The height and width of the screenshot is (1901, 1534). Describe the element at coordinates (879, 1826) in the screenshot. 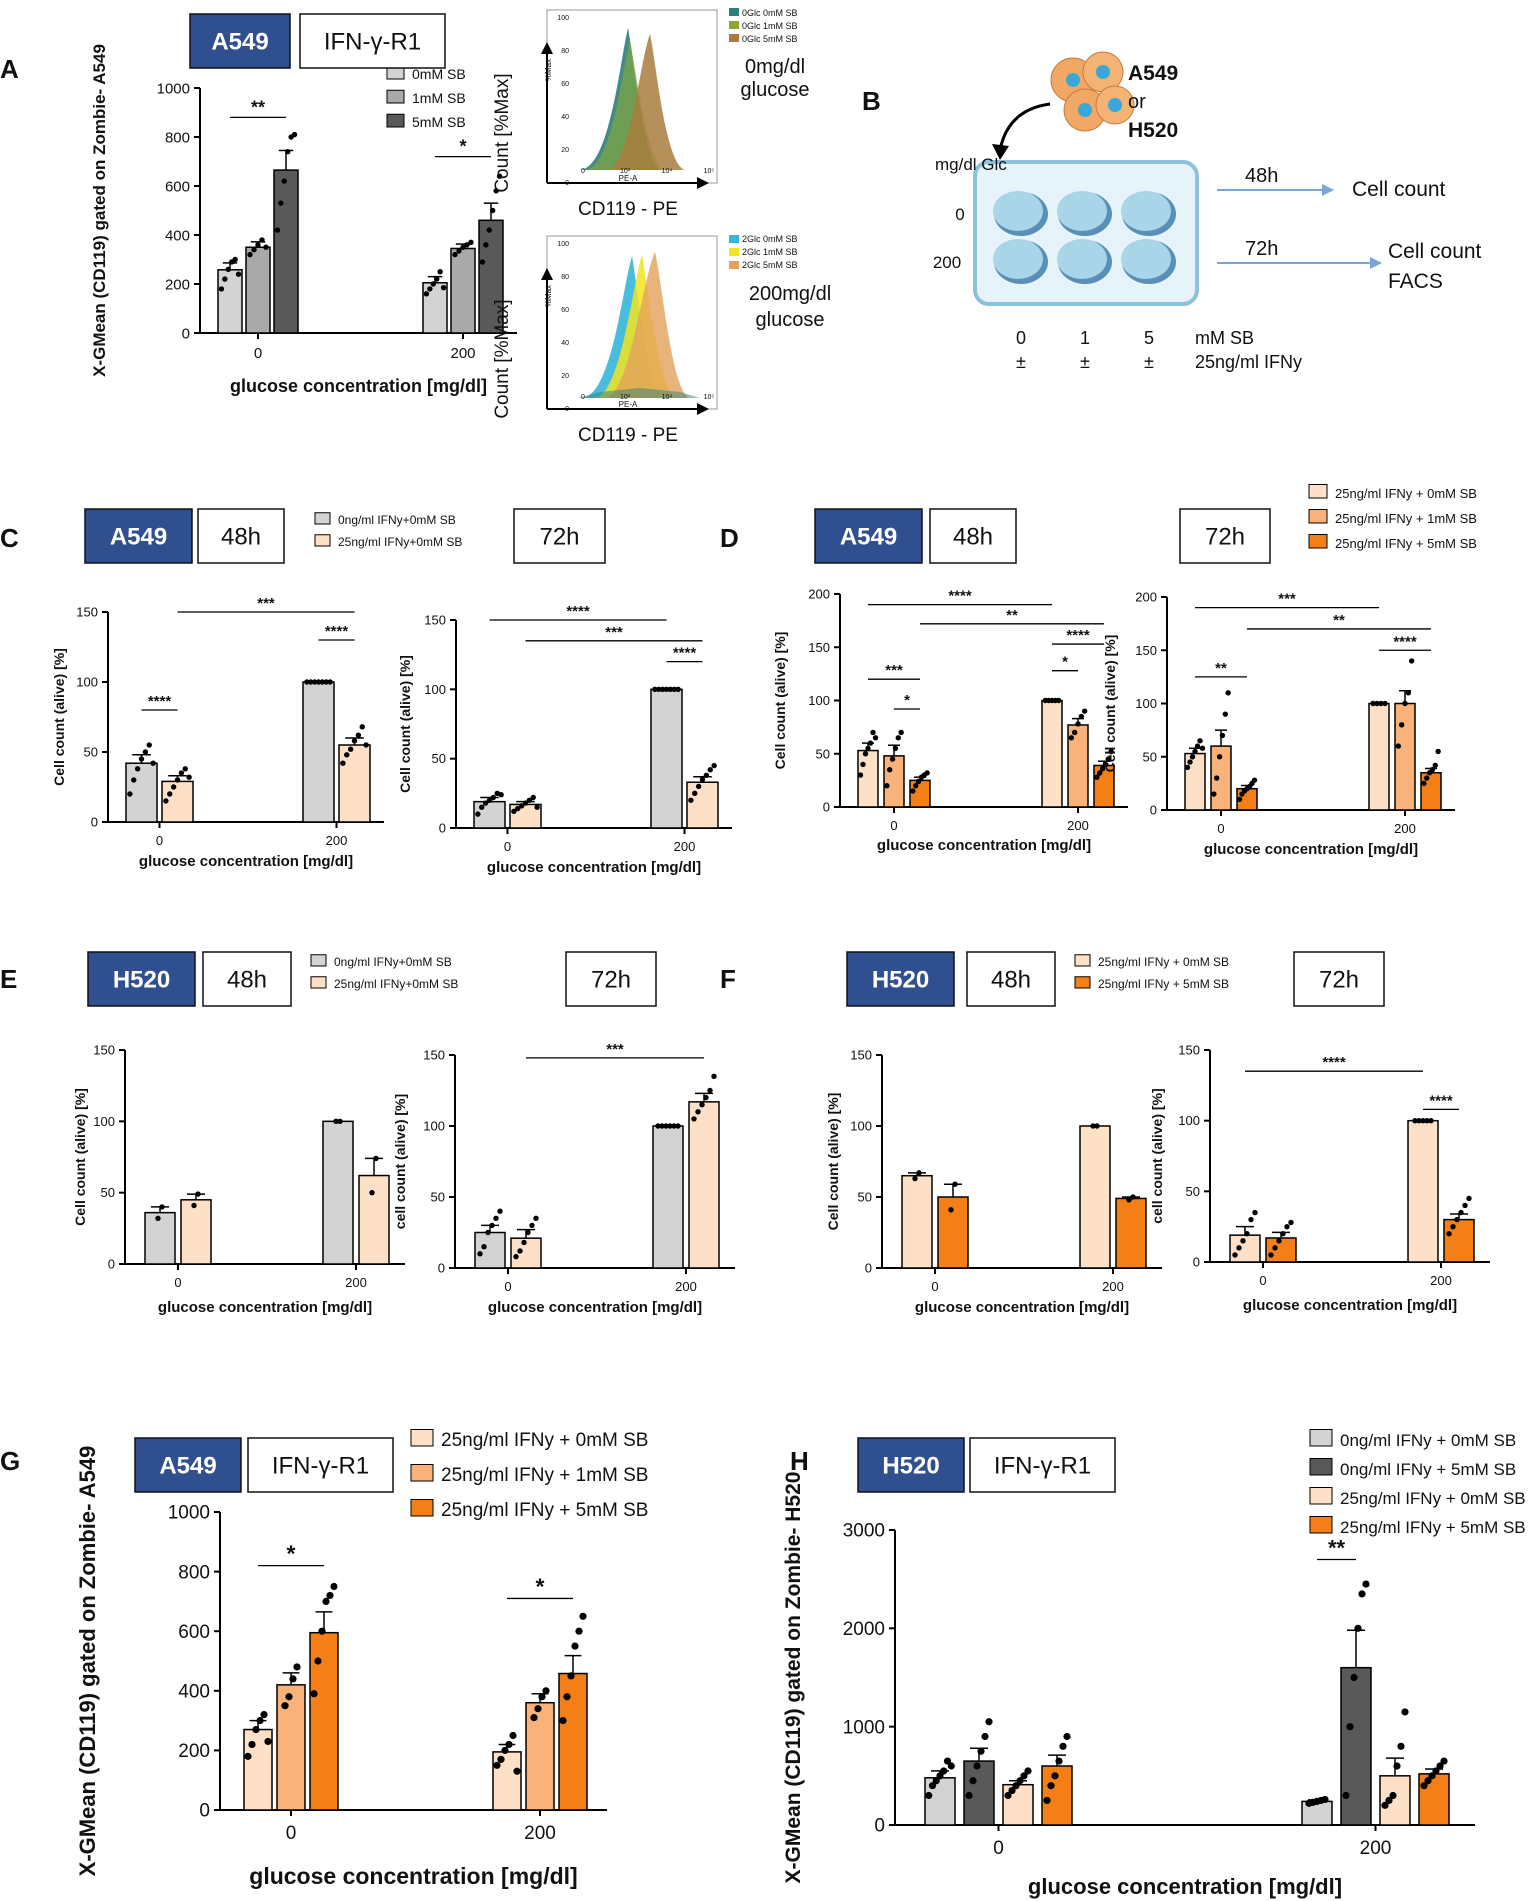

I see `y-tick-label-H: 0` at that location.